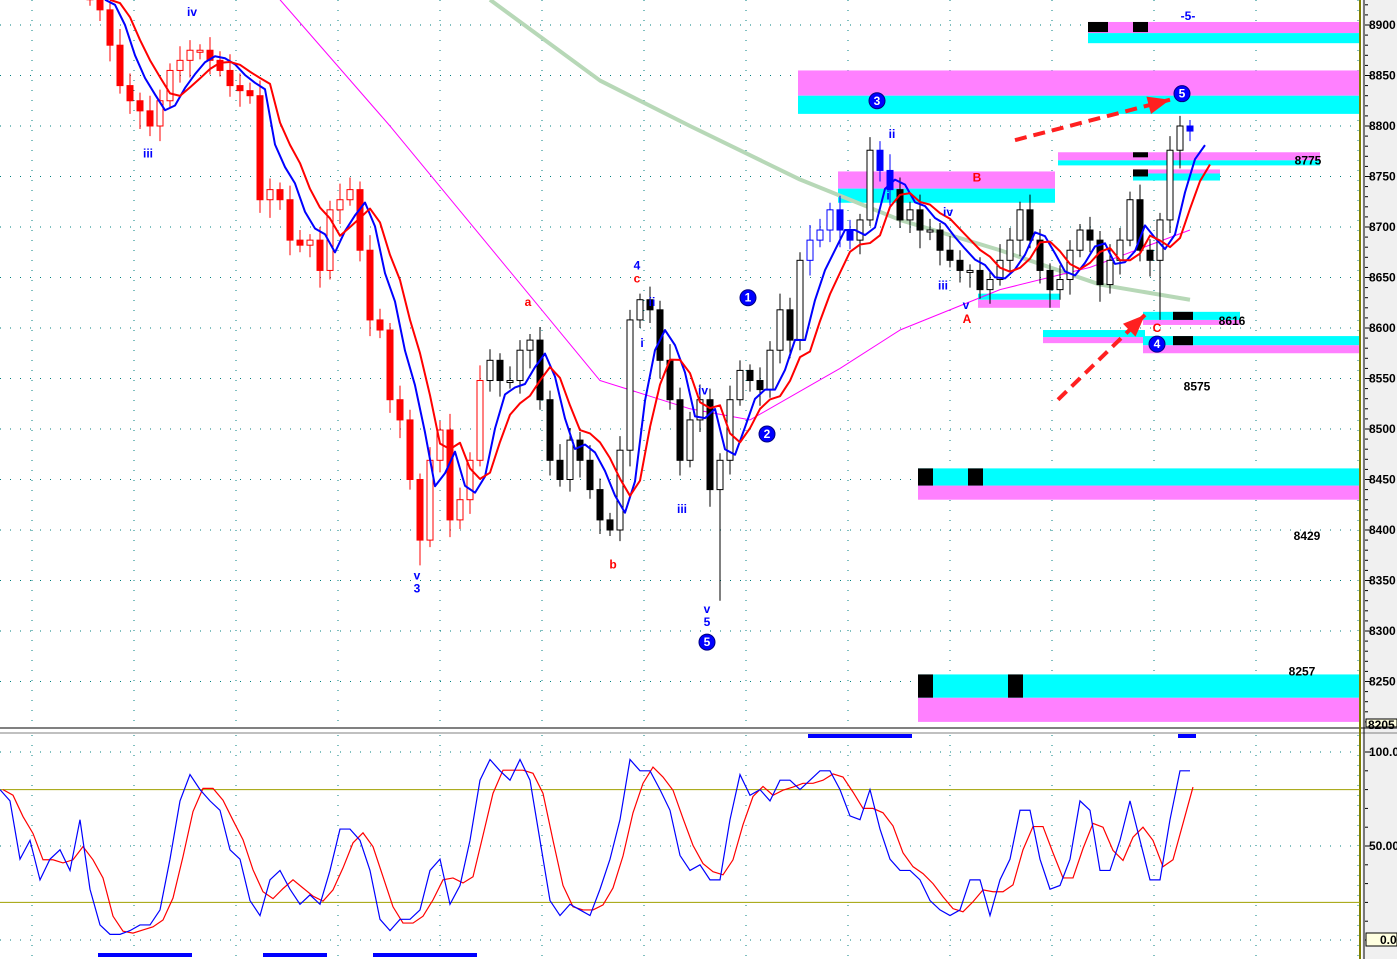 This screenshot has height=959, width=1397. I want to click on price-tick-label: 8450, so click(1382, 480).